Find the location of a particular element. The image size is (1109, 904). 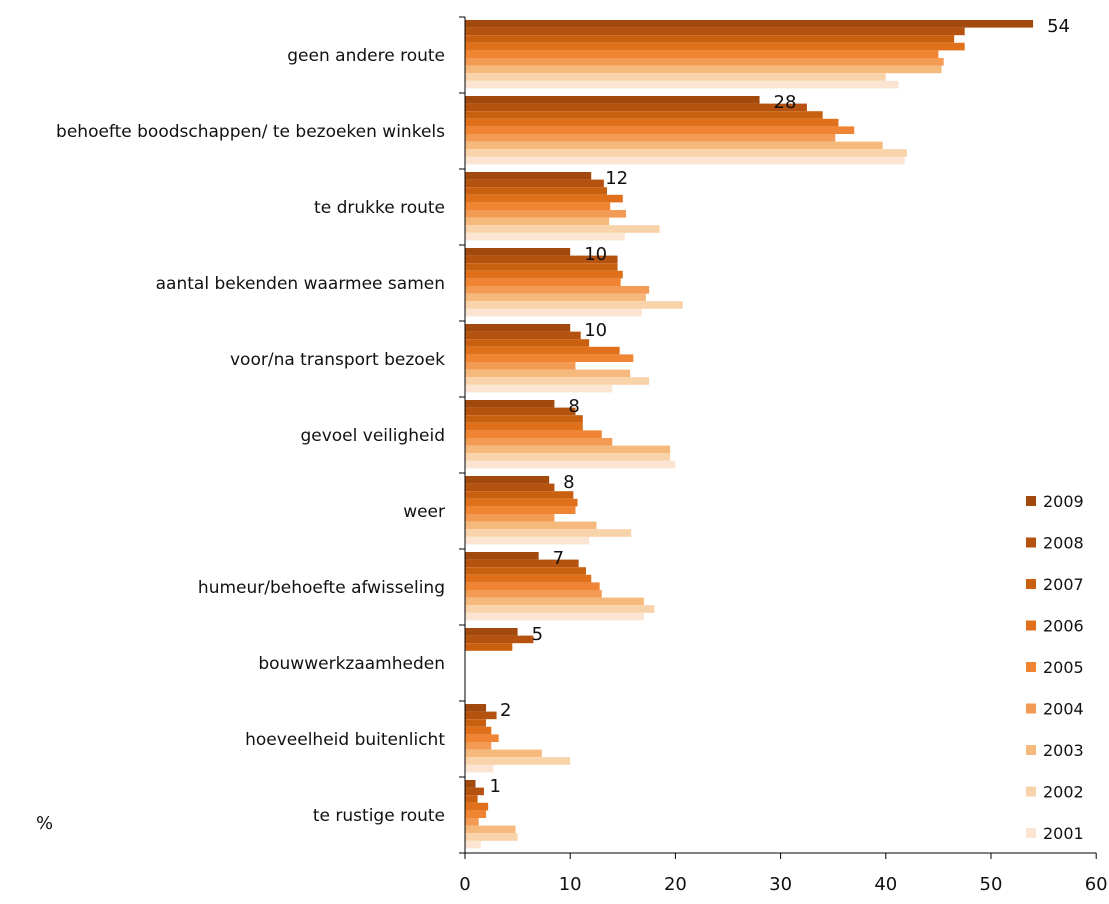

category-label: gevoel veiligheid is located at coordinates (372, 436).